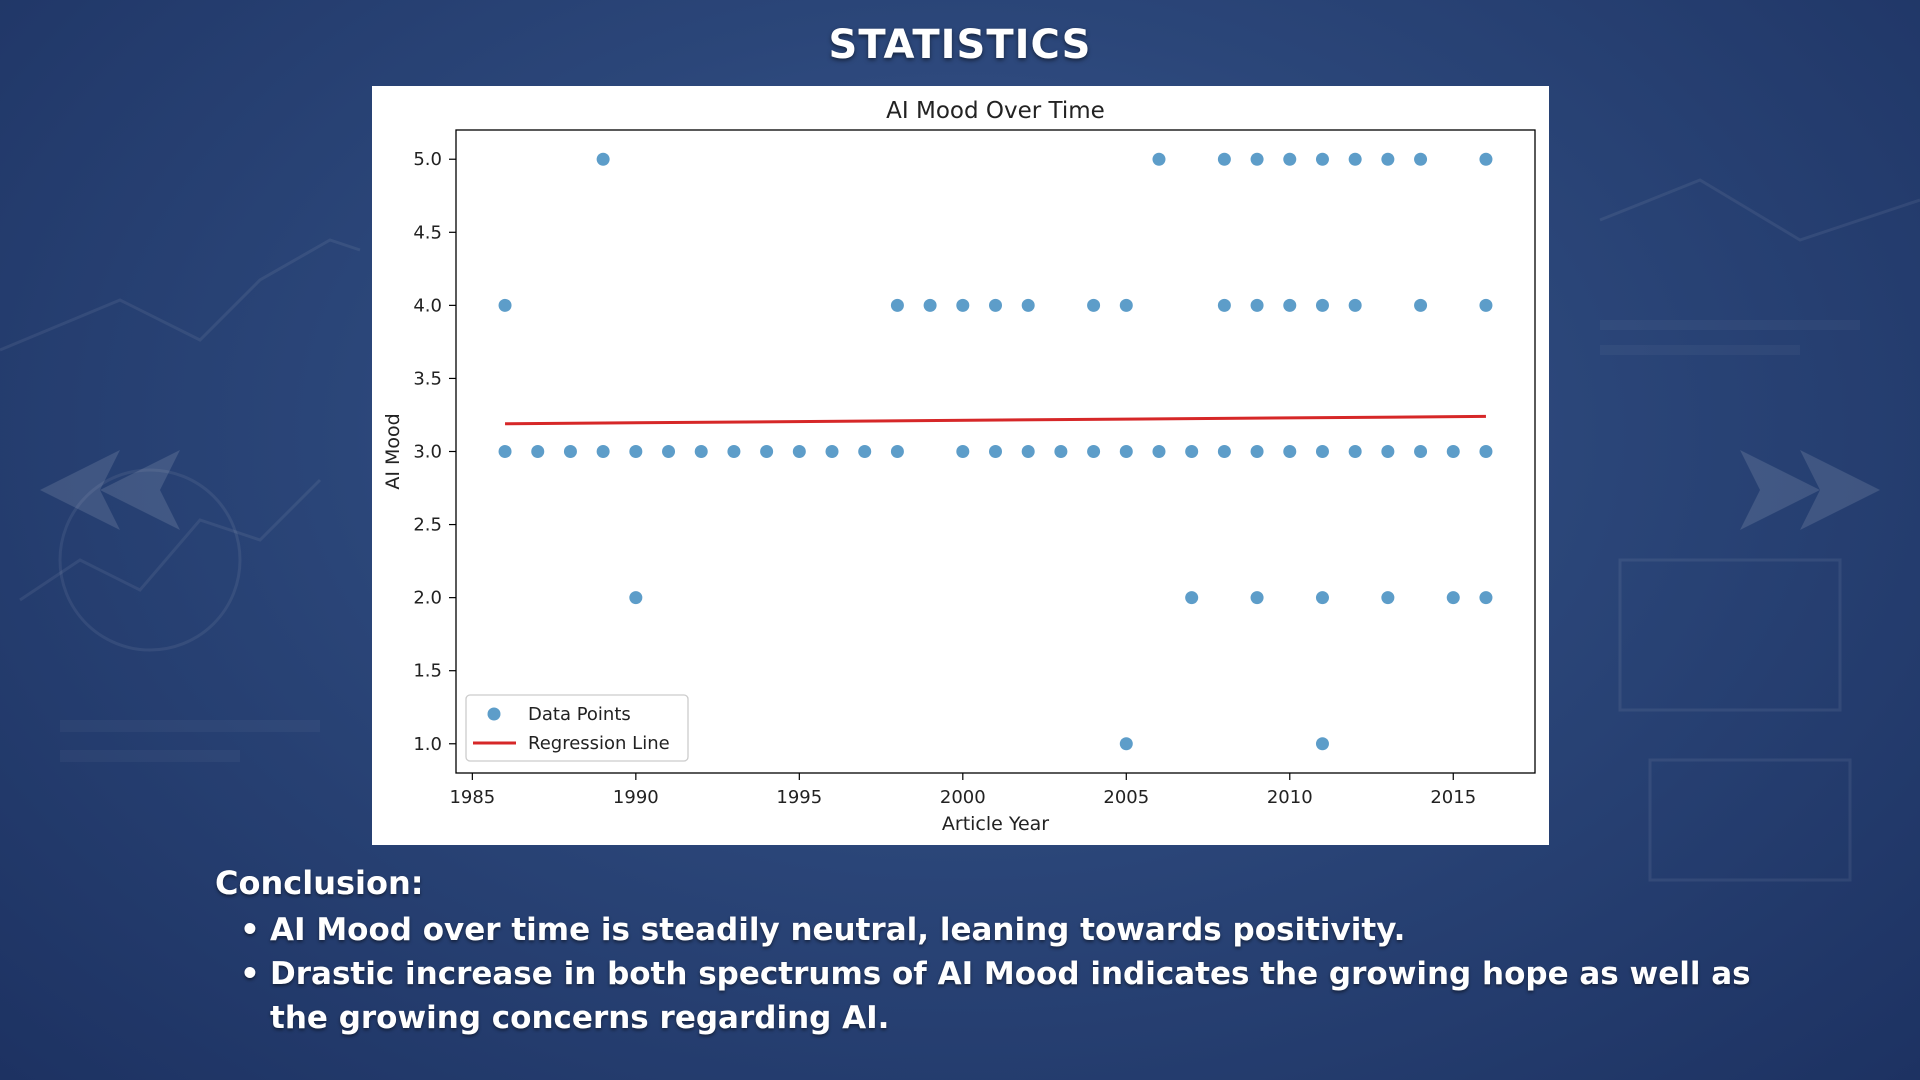  Describe the element at coordinates (1453, 797) in the screenshot. I see `x-tick-label: 2015` at that location.